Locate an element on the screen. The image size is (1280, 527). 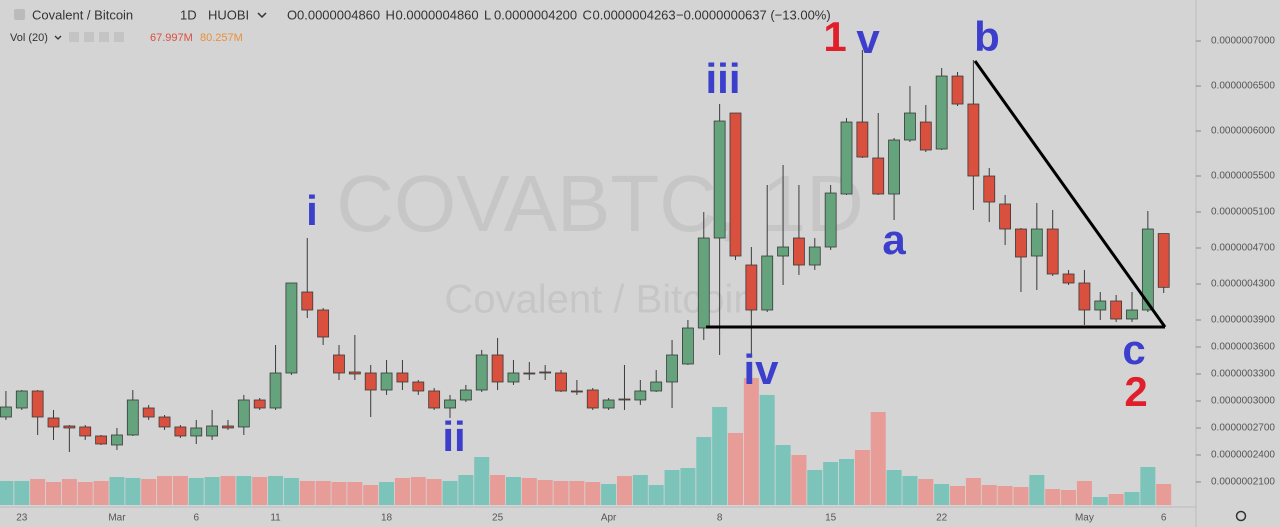
x-tick-label: Mar is located at coordinates (117, 518).